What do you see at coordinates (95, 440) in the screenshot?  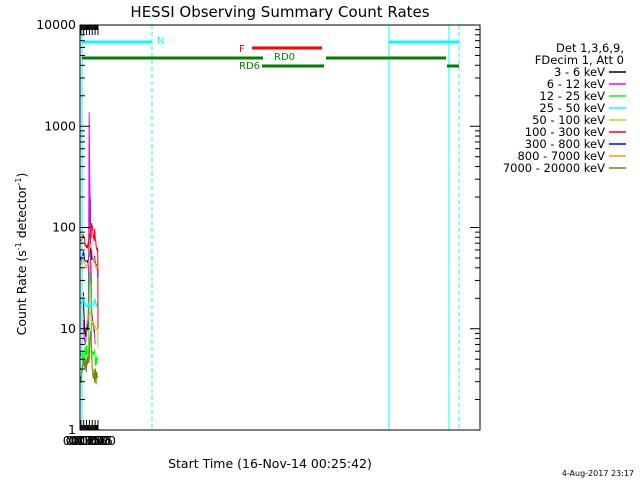 I see `x-tick-label: 01:45` at bounding box center [95, 440].